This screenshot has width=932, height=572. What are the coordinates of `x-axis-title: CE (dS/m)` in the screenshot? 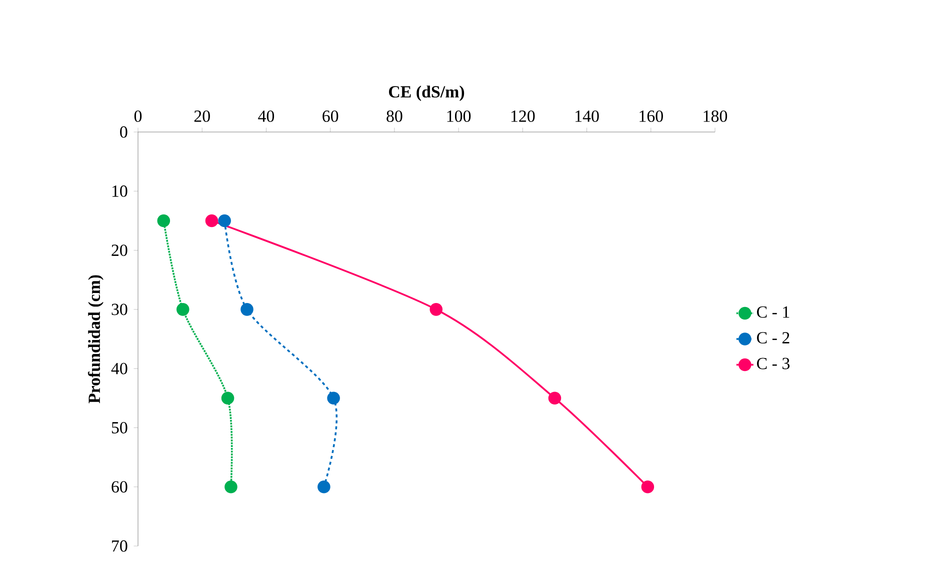 It's located at (426, 93).